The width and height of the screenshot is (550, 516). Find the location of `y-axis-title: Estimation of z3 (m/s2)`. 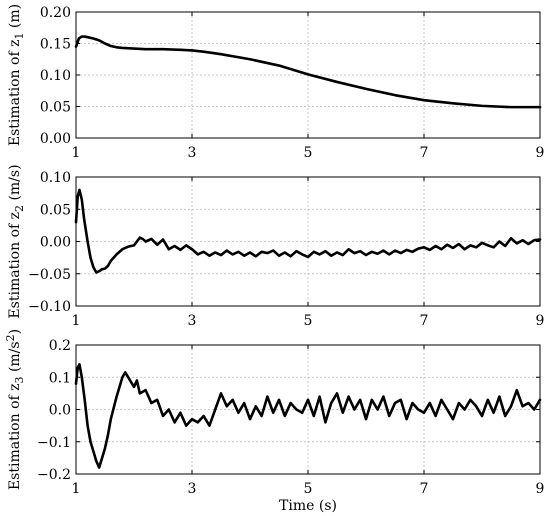

y-axis-title: Estimation of z3 (m/s2) is located at coordinates (15, 409).